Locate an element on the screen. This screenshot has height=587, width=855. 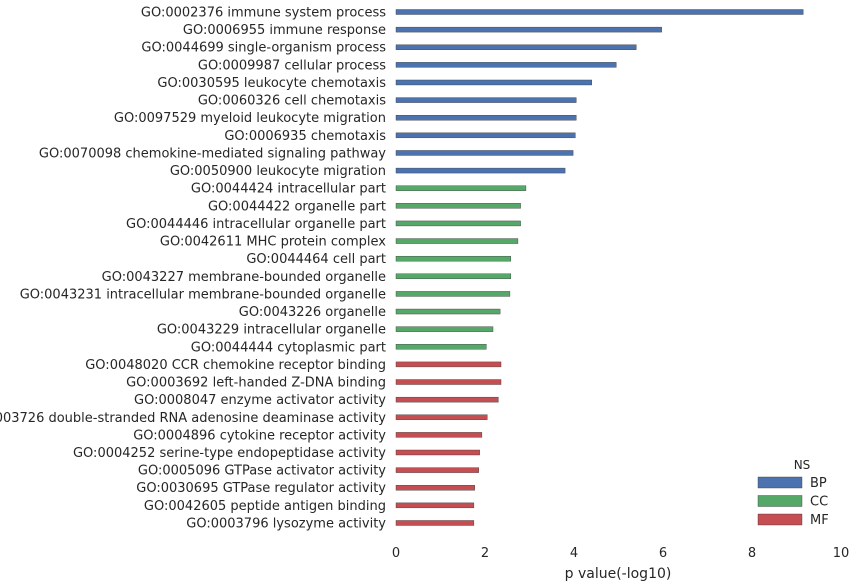
x-tick-label: 4 is located at coordinates (574, 553).